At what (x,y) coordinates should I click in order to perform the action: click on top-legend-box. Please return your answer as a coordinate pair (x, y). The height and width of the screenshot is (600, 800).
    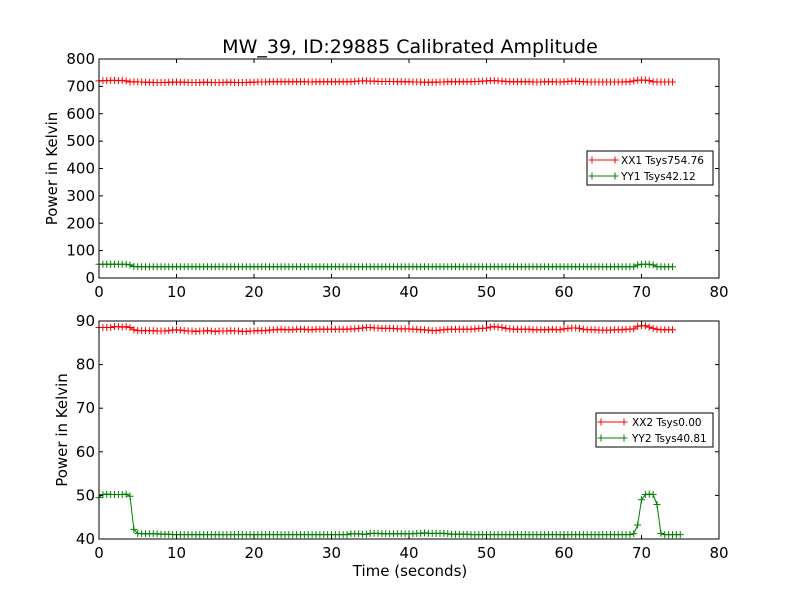
    Looking at the image, I should click on (650, 168).